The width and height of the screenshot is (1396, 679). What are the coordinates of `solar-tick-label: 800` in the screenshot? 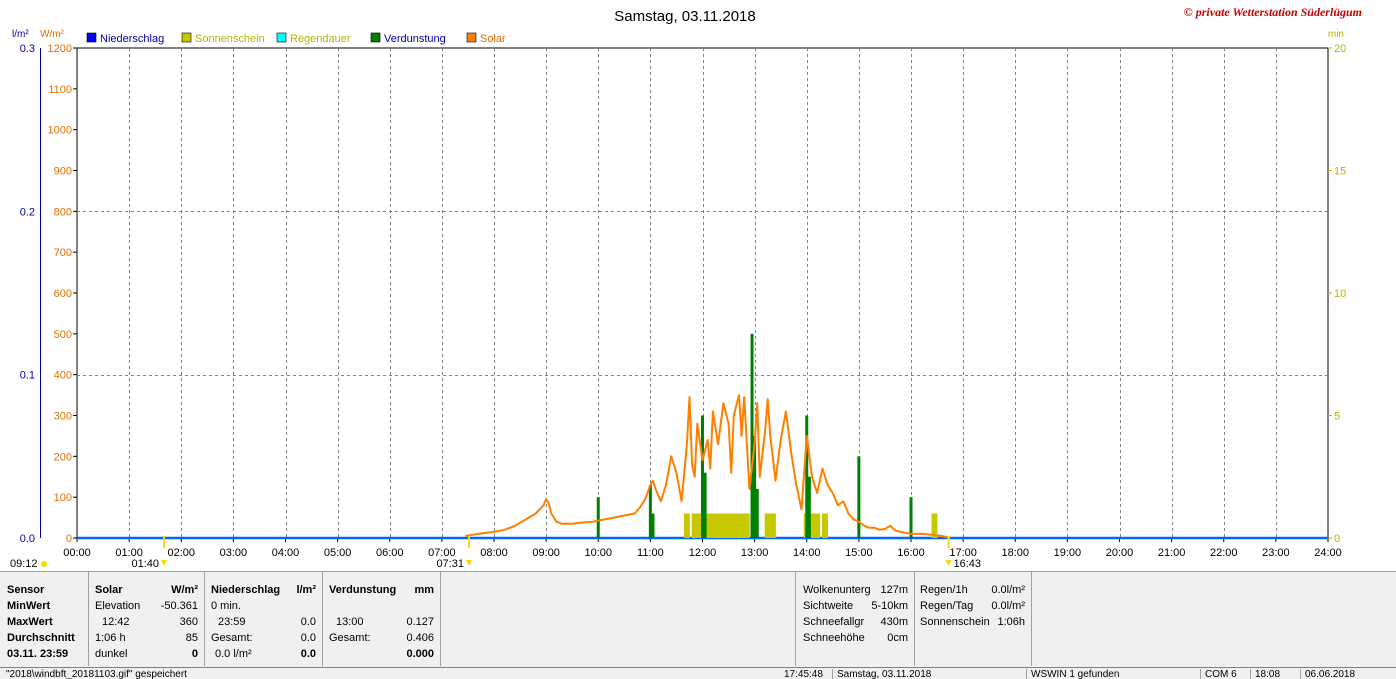 It's located at (63, 212).